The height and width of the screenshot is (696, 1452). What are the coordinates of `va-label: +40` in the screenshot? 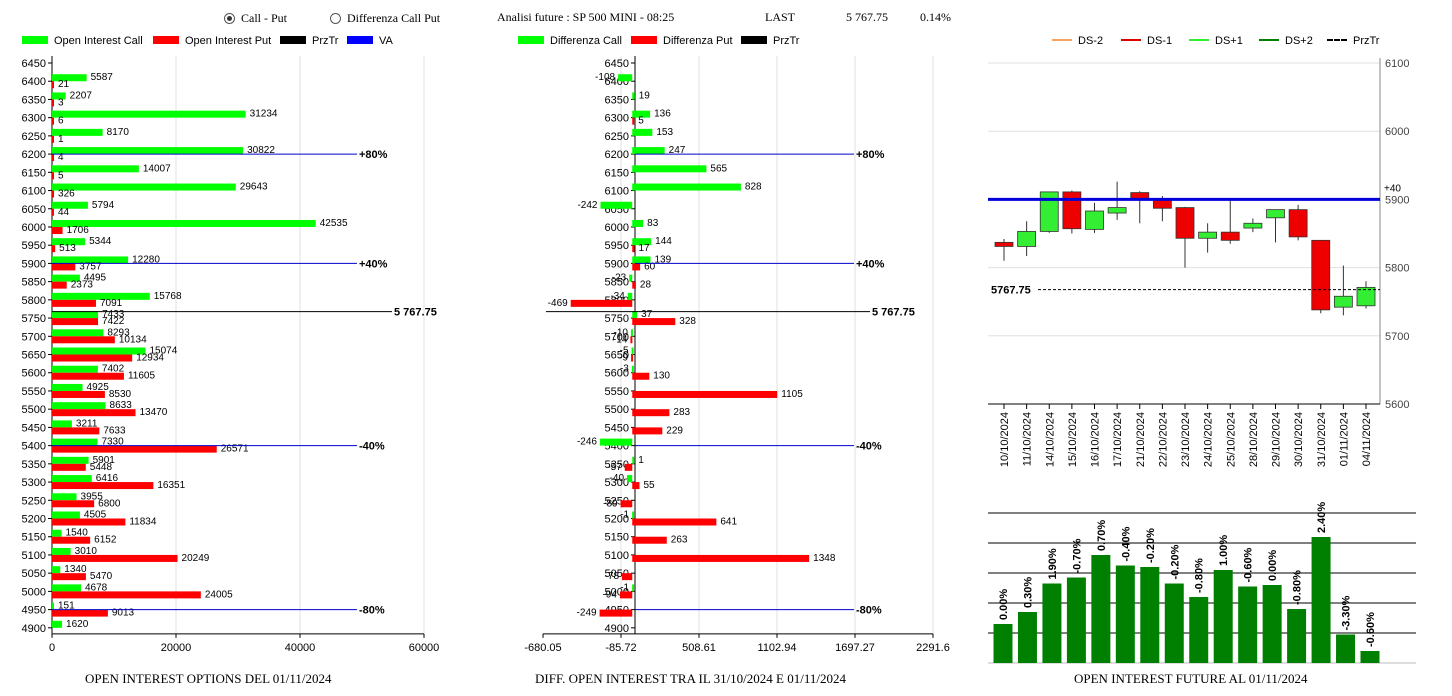 It's located at (1392, 188).